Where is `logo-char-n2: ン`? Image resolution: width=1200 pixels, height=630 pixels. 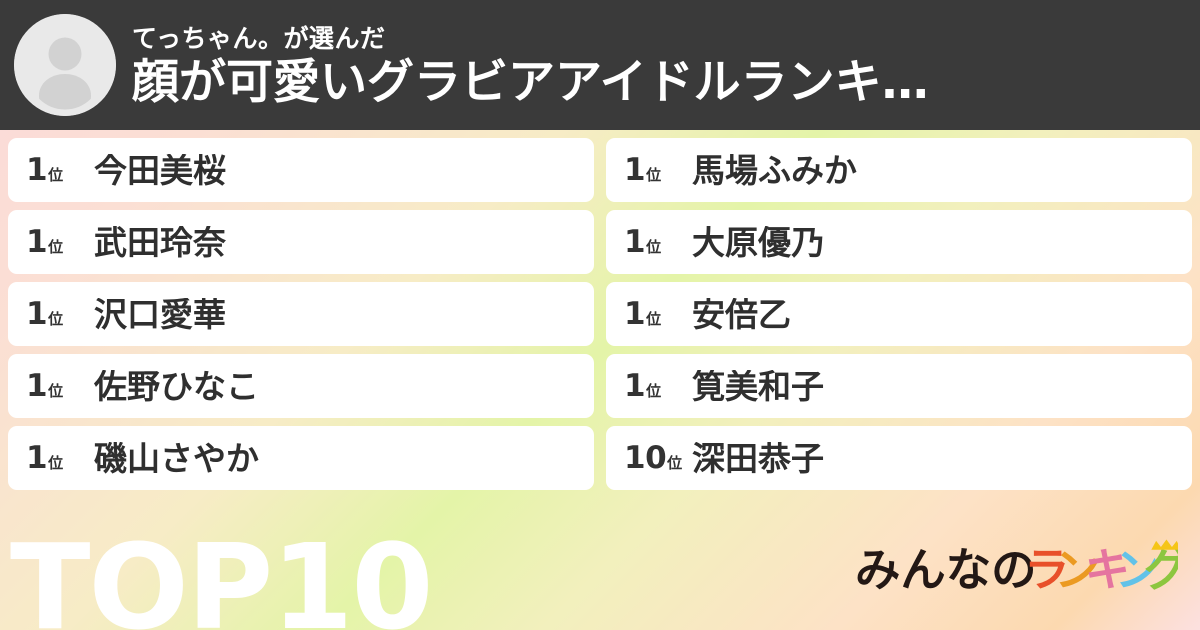
logo-char-n2: ン is located at coordinates (1137, 570).